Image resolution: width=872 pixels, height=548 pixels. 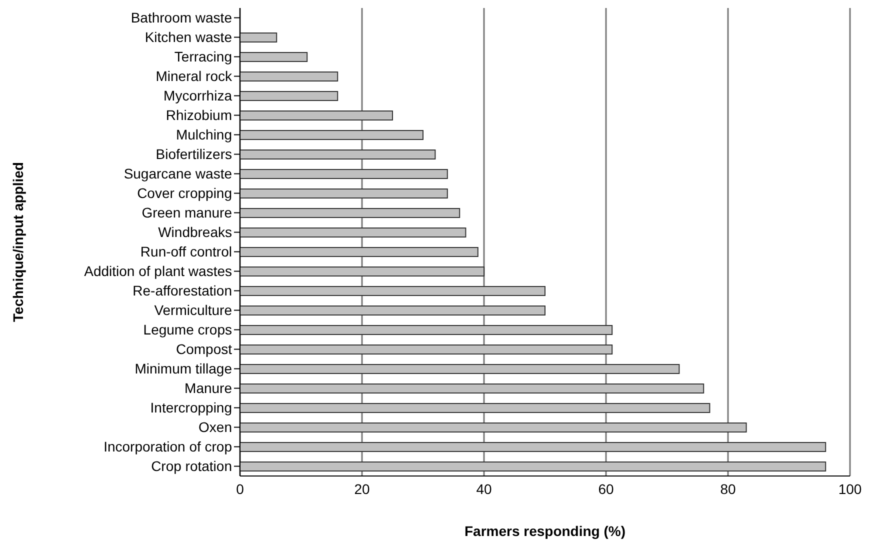 I want to click on y-tick-label: Mulching, so click(x=204, y=134).